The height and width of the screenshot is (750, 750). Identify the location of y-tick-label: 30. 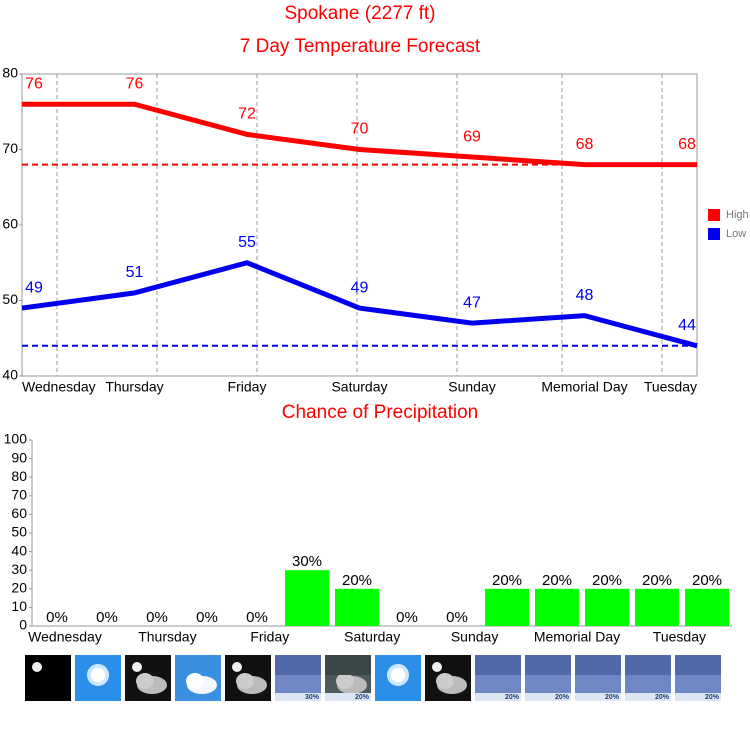
(19, 569).